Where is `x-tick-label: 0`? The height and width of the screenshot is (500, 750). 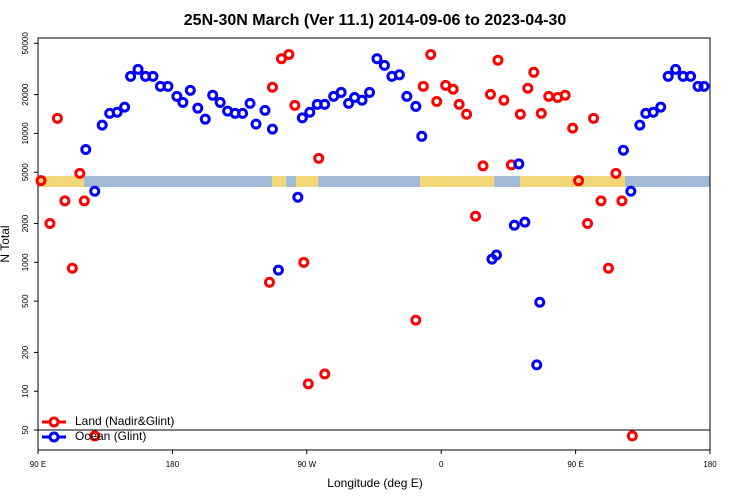 x-tick-label: 0 is located at coordinates (441, 464).